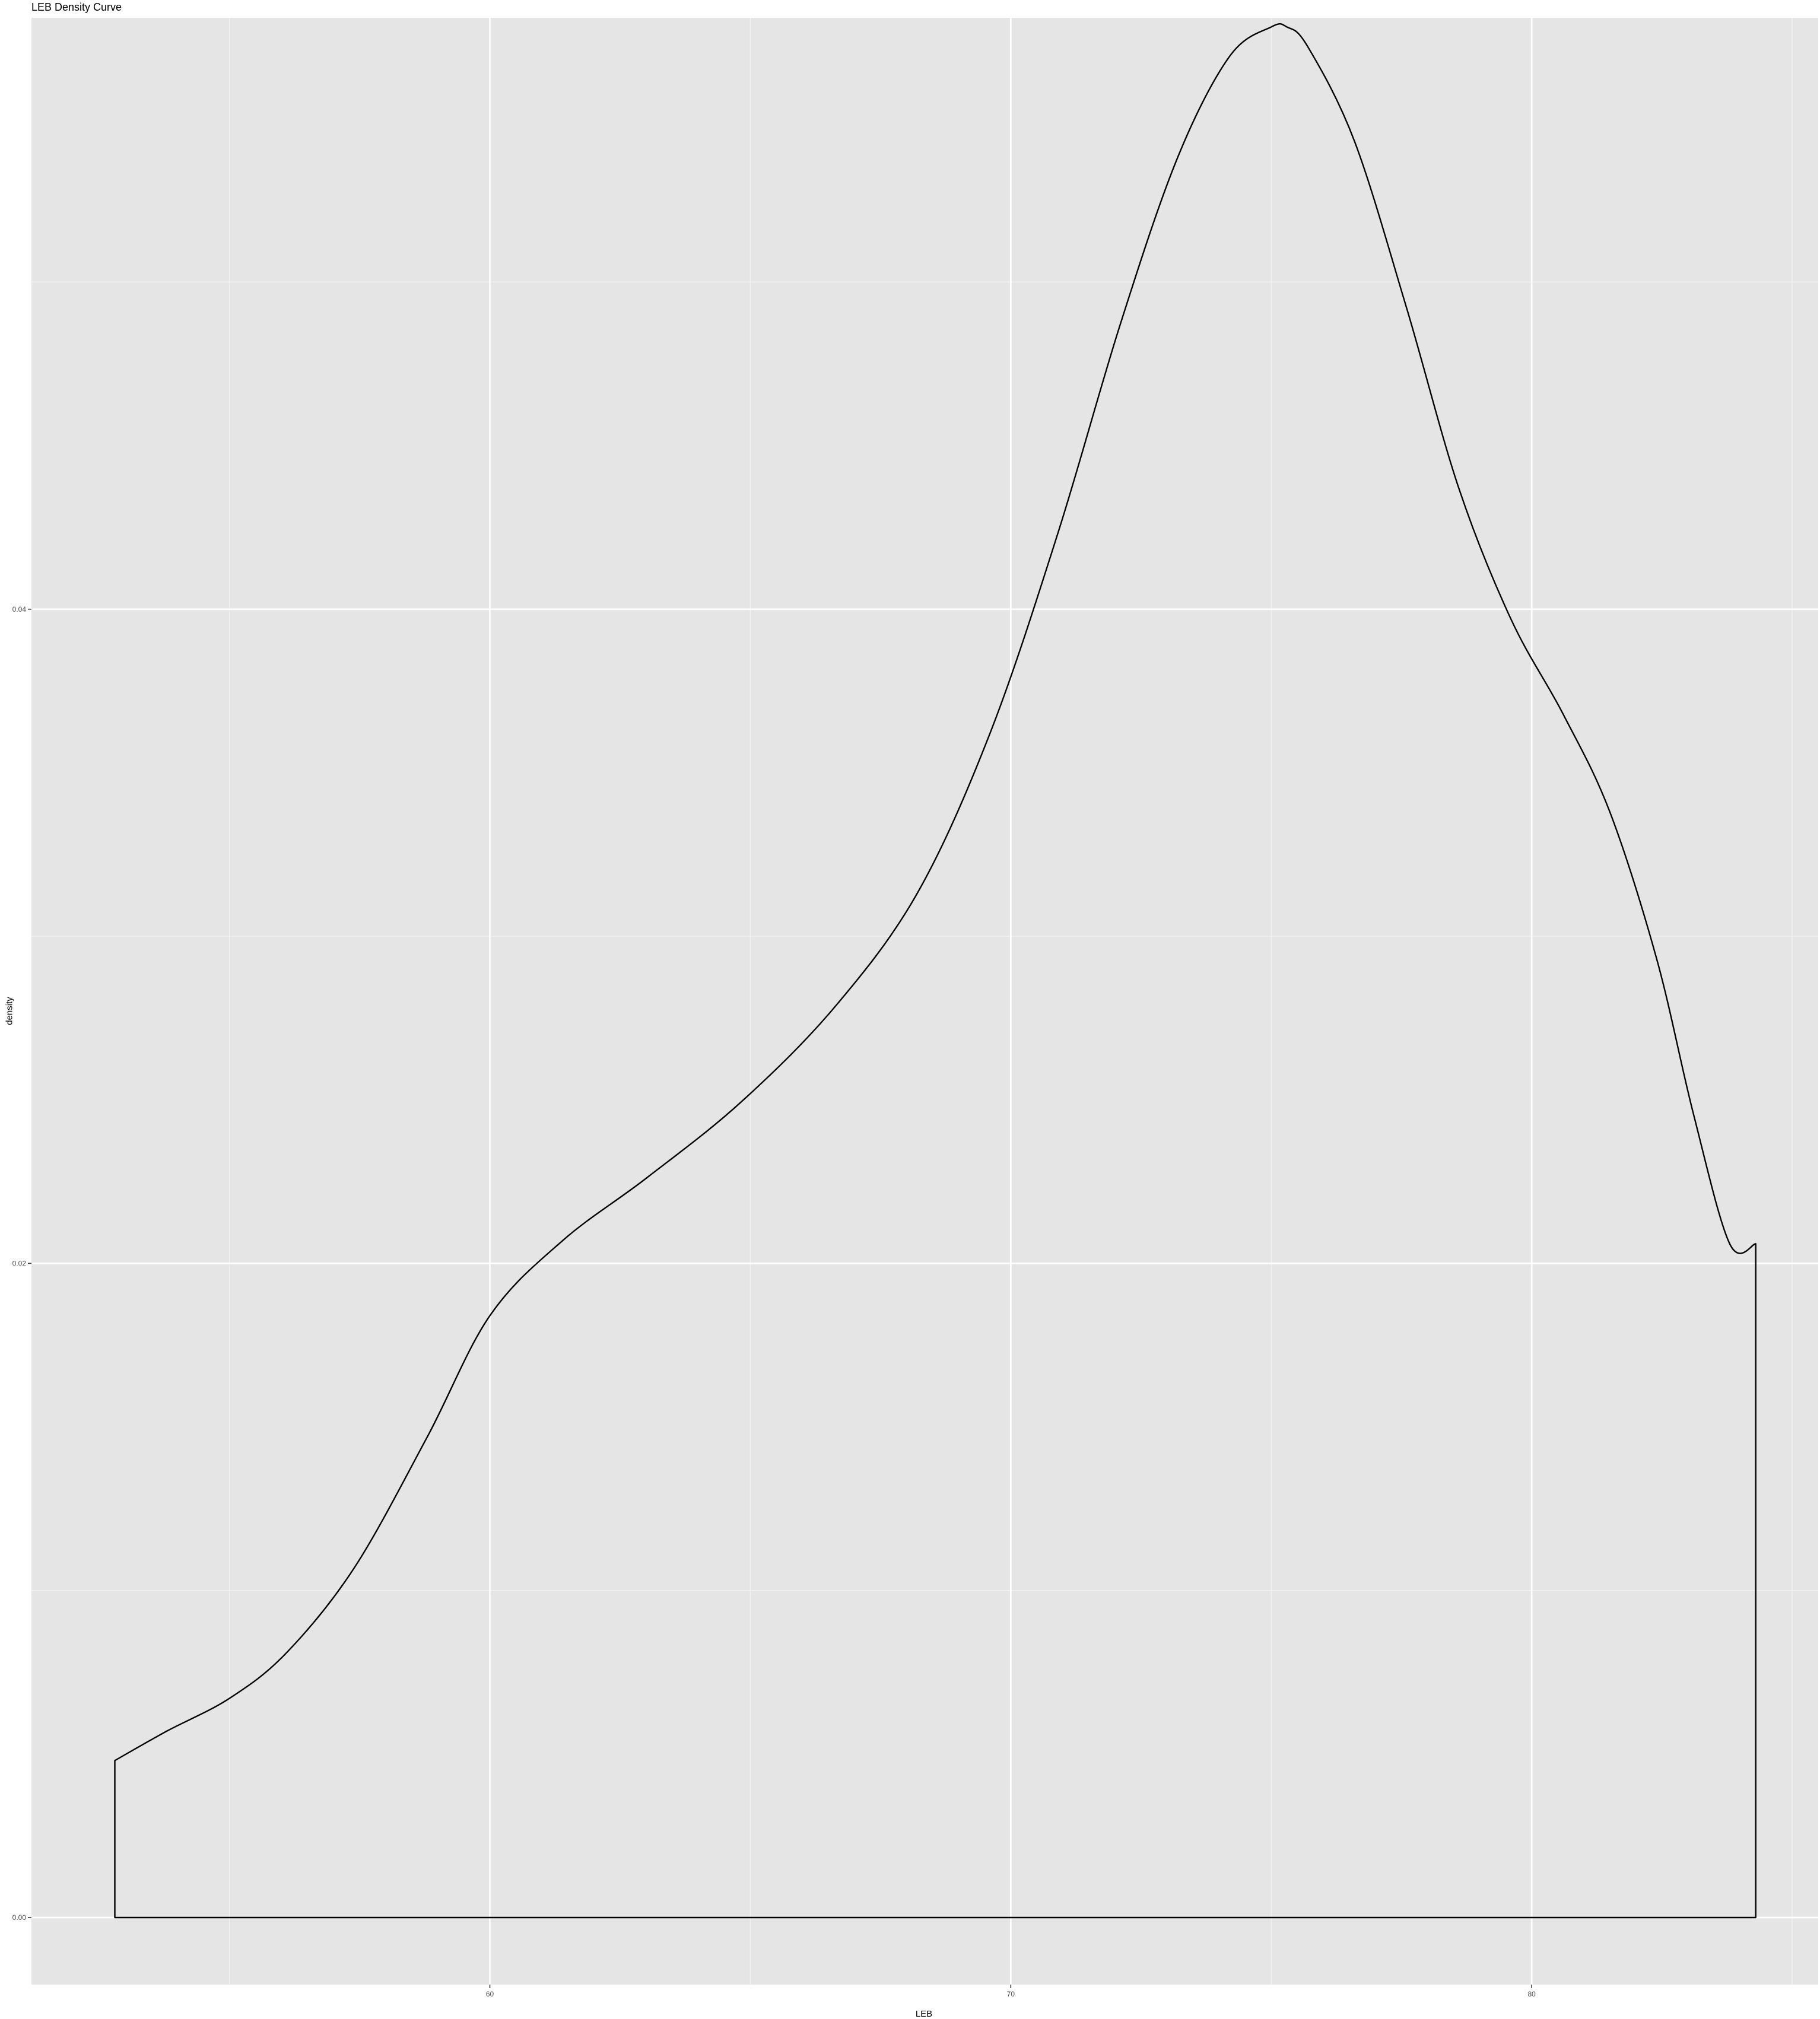 This screenshot has height=2019, width=1820. I want to click on y-tick-label: 0.00, so click(19, 1918).